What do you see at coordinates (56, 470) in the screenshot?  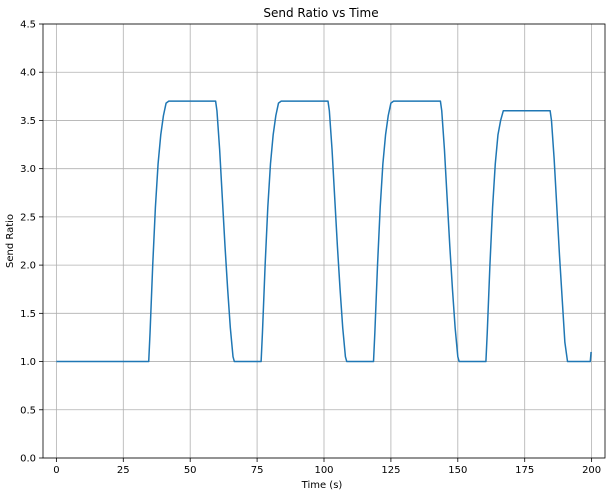 I see `x-tick-label: 0` at bounding box center [56, 470].